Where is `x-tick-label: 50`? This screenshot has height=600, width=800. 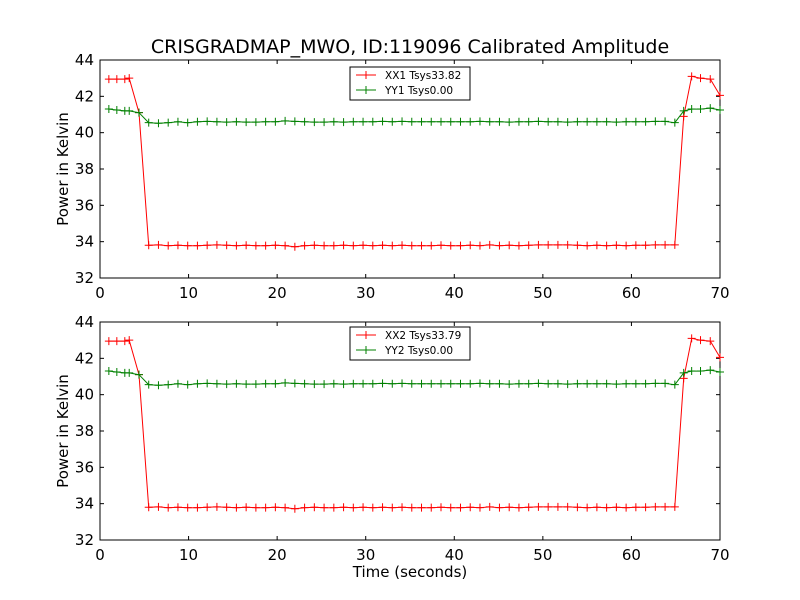
x-tick-label: 50 is located at coordinates (542, 555).